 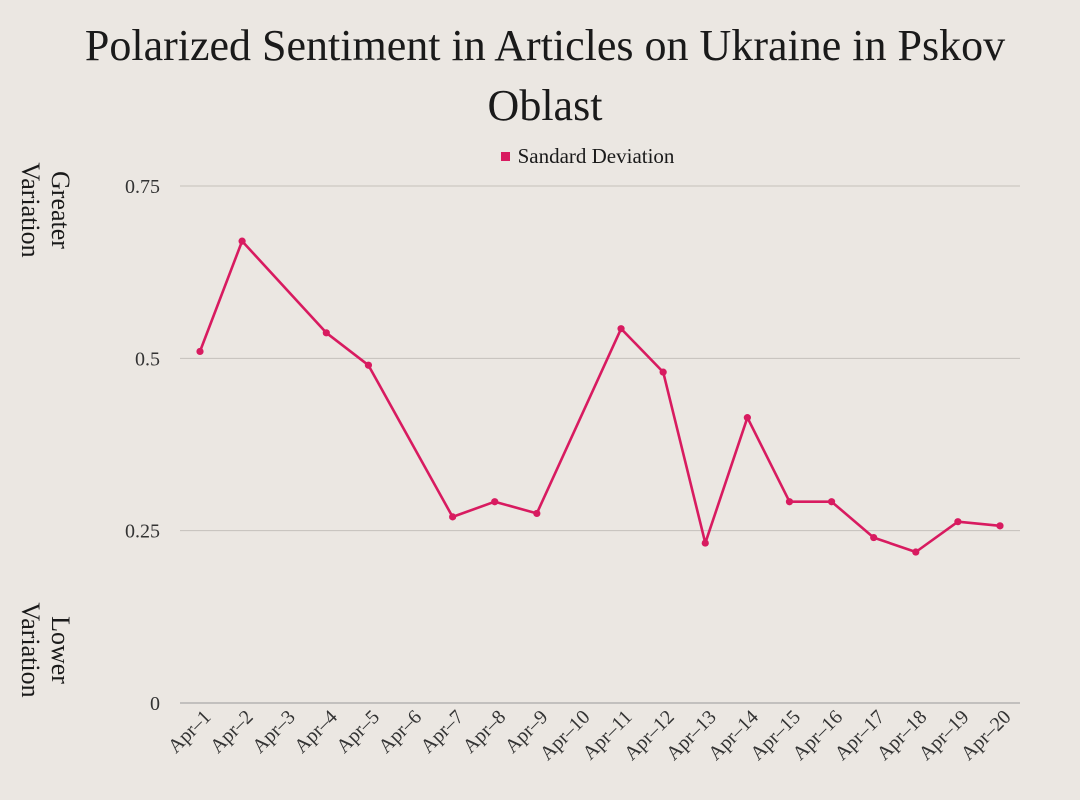 I want to click on y-tick-label: 0.75, so click(x=142, y=187).